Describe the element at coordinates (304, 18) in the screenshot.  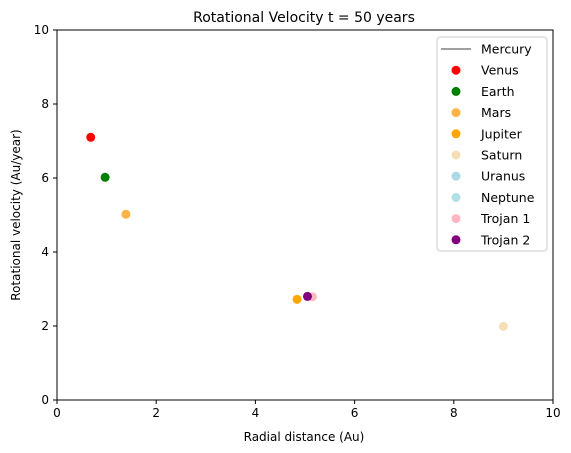
I see `chart-title: Rotational Velocity t = 50 years` at that location.